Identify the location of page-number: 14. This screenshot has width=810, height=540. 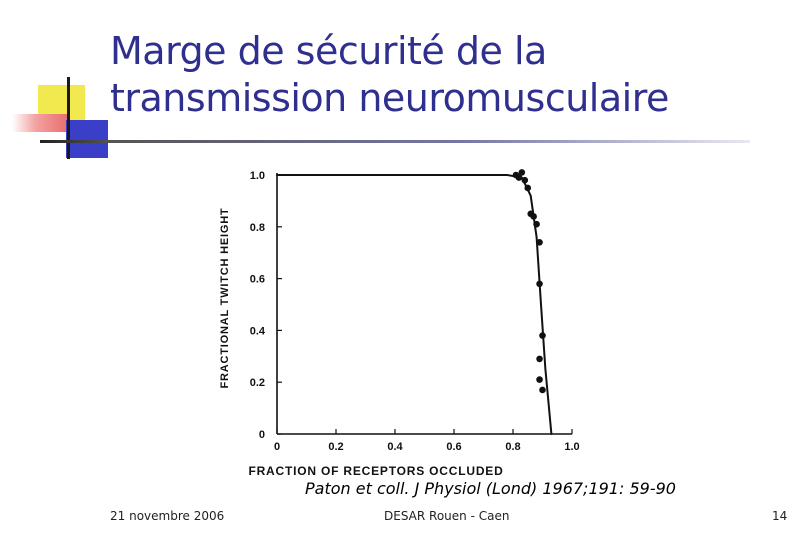
(780, 516).